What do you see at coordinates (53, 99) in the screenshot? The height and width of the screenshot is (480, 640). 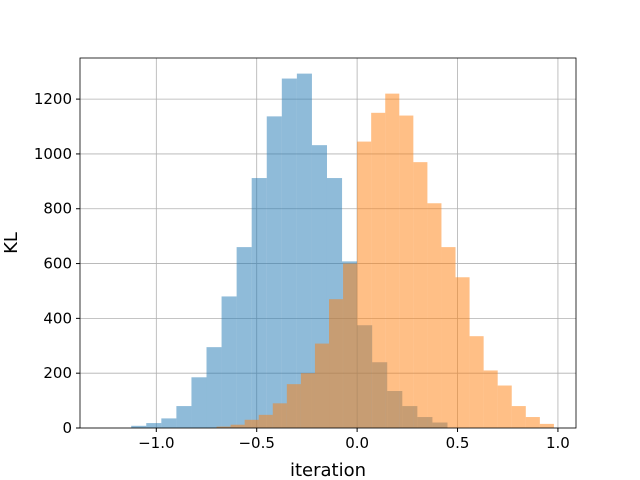 I see `y-tick-label: 1200` at bounding box center [53, 99].